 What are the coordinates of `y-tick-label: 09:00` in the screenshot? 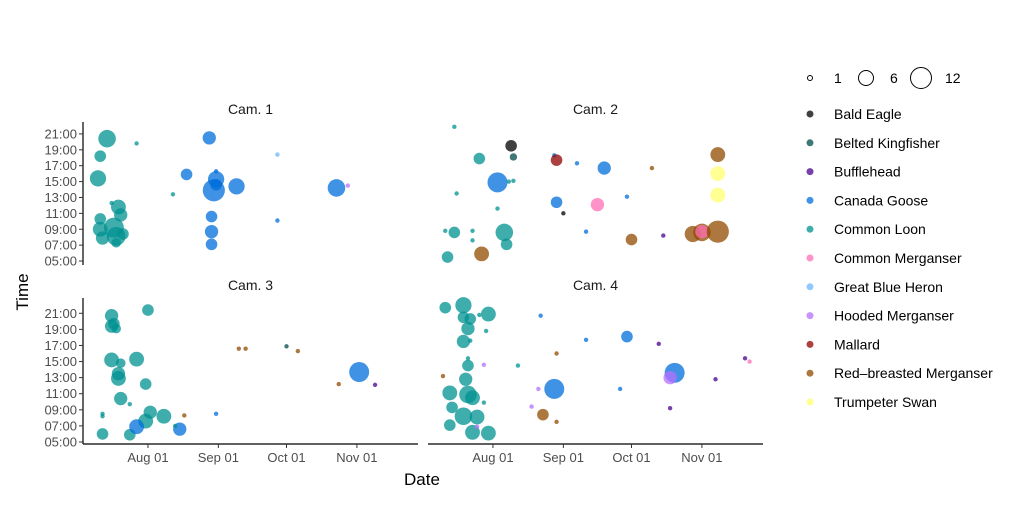 It's located at (60, 229).